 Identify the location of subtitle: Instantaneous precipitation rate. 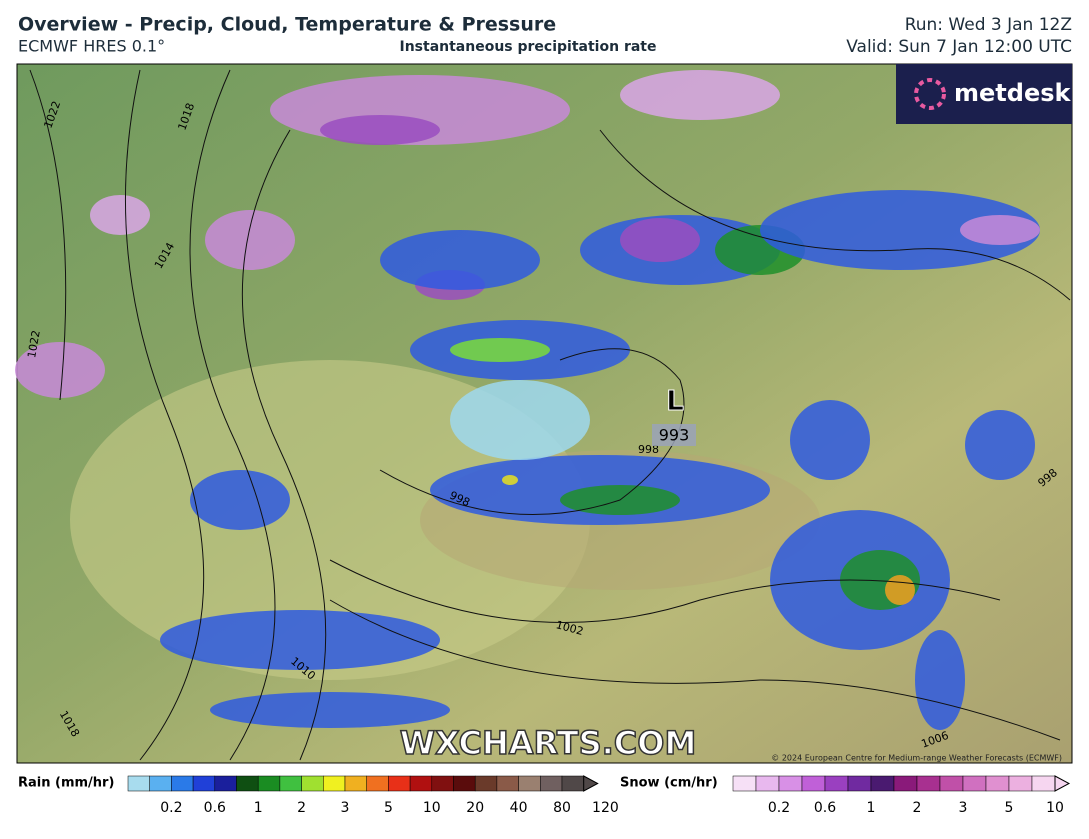
(528, 47).